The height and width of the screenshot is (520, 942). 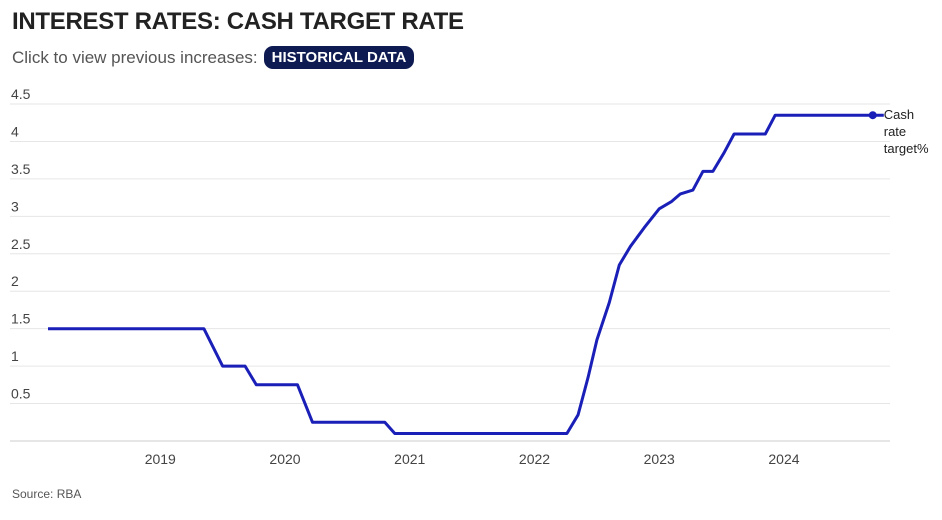 I want to click on historical-data-button: HISTORICAL DATA, so click(x=339, y=57).